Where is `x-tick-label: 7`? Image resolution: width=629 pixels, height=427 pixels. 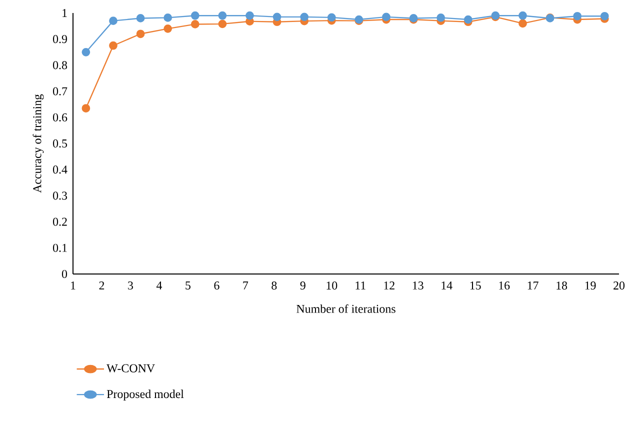
x-tick-label: 7 is located at coordinates (245, 286).